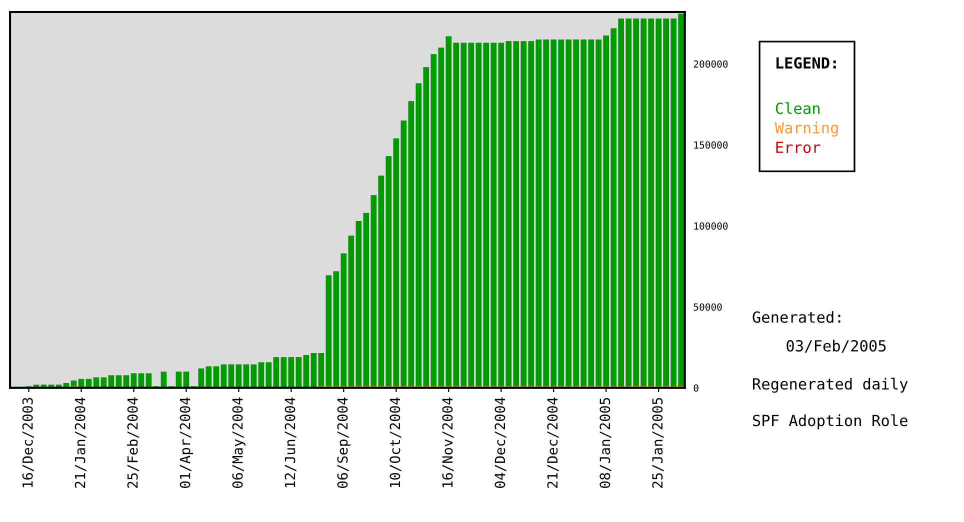  What do you see at coordinates (830, 385) in the screenshot?
I see `text: Regenerated daily` at bounding box center [830, 385].